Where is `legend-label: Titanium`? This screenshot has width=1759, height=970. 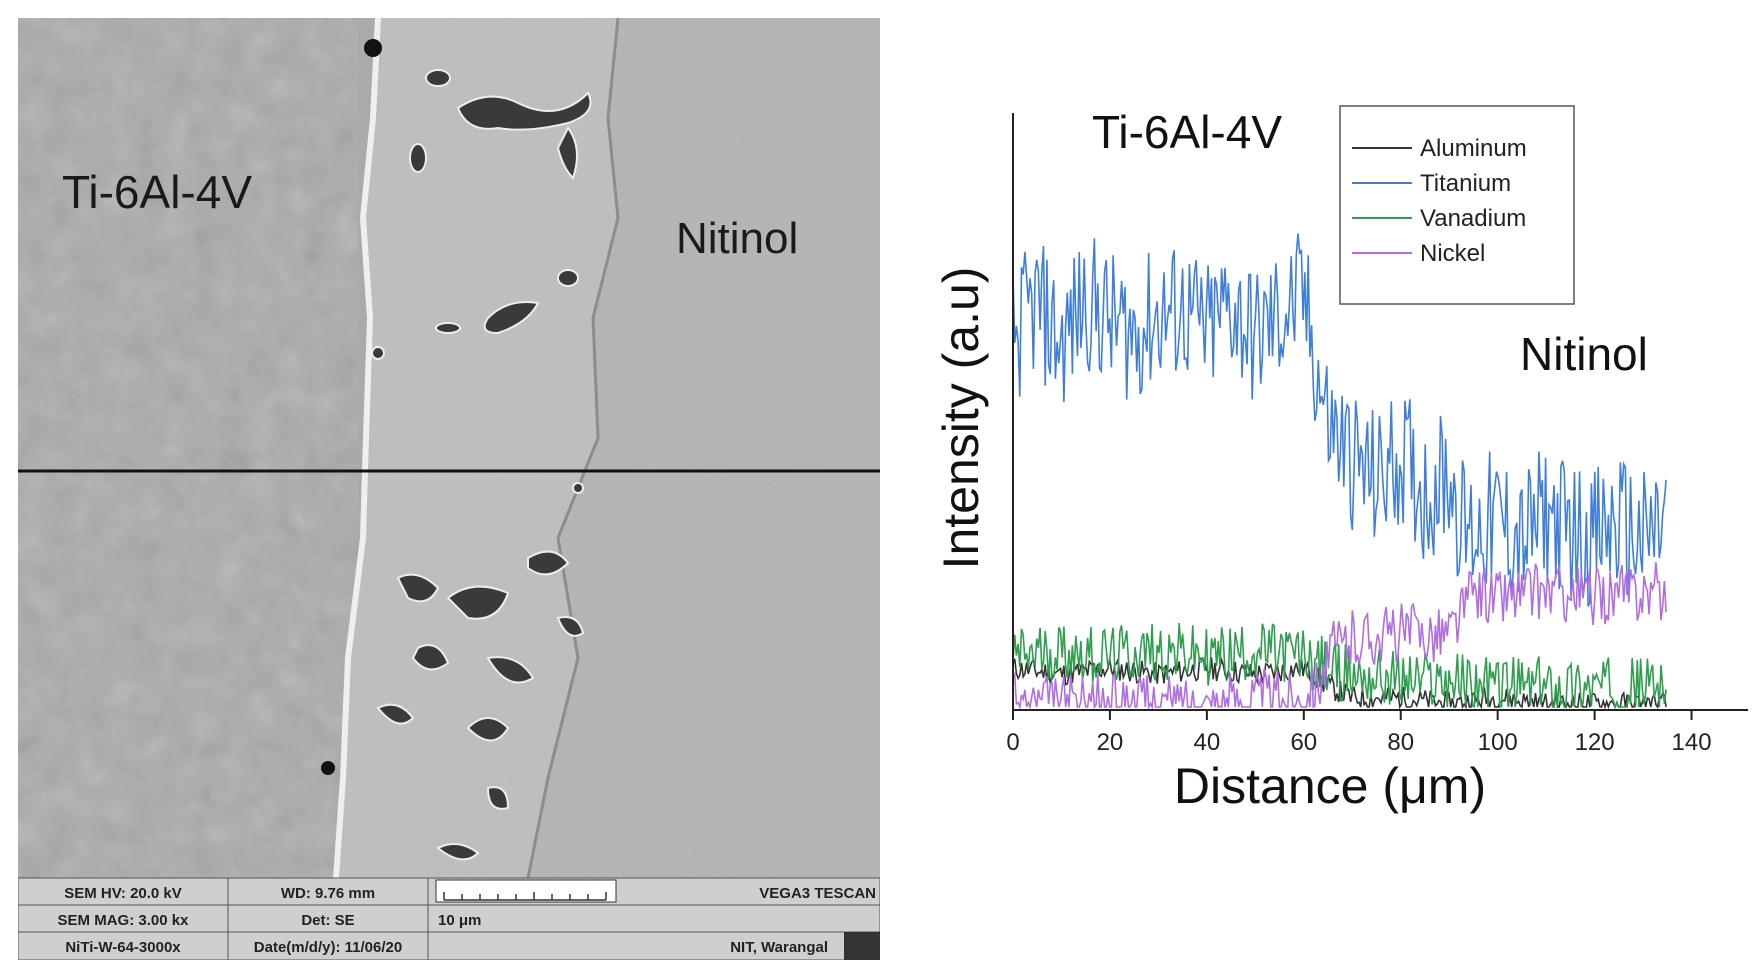
legend-label: Titanium is located at coordinates (1465, 183).